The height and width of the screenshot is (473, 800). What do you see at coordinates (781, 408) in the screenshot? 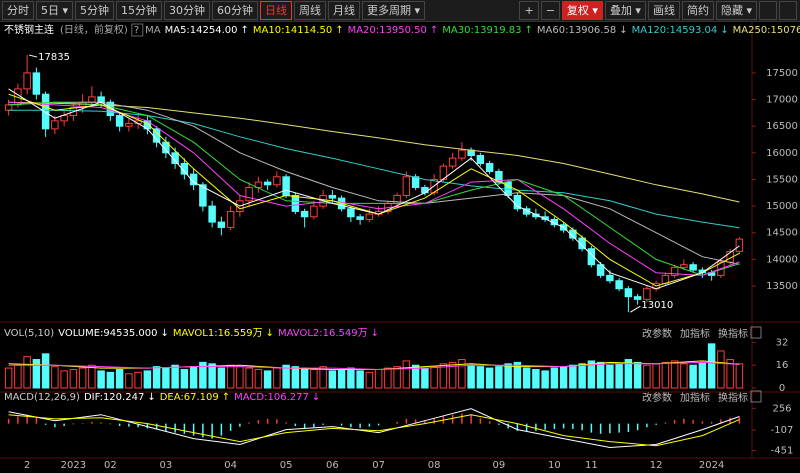
I see `y-tick-label: 256` at bounding box center [781, 408].